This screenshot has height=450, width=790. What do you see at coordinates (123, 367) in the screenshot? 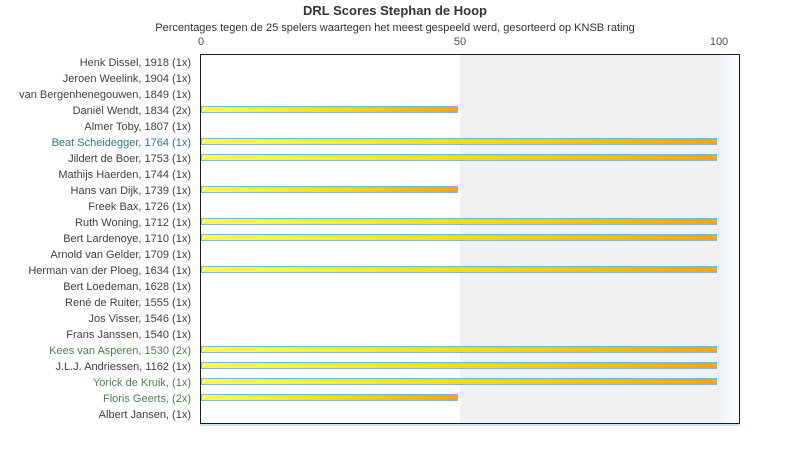
I see `player-label: J.L.J. Andriessen, 1162 (1x)` at bounding box center [123, 367].